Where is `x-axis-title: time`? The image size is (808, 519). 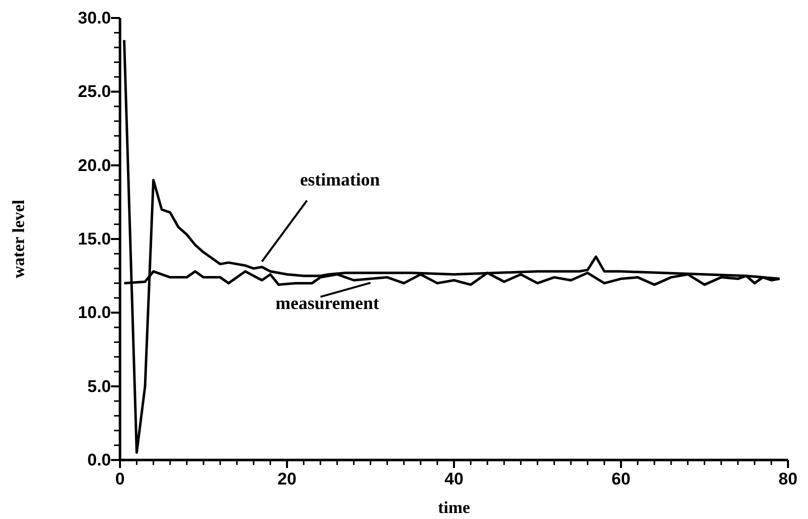
x-axis-title: time is located at coordinates (454, 507).